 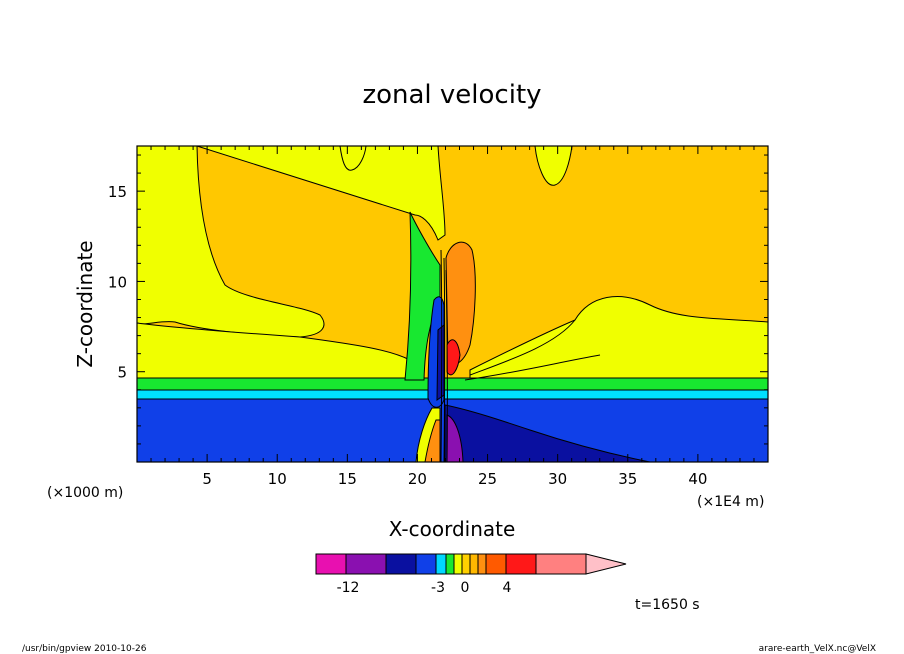 What do you see at coordinates (454, 479) in the screenshot?
I see `x-tick-labels: 5 10 15 20 25 30 35 40` at bounding box center [454, 479].